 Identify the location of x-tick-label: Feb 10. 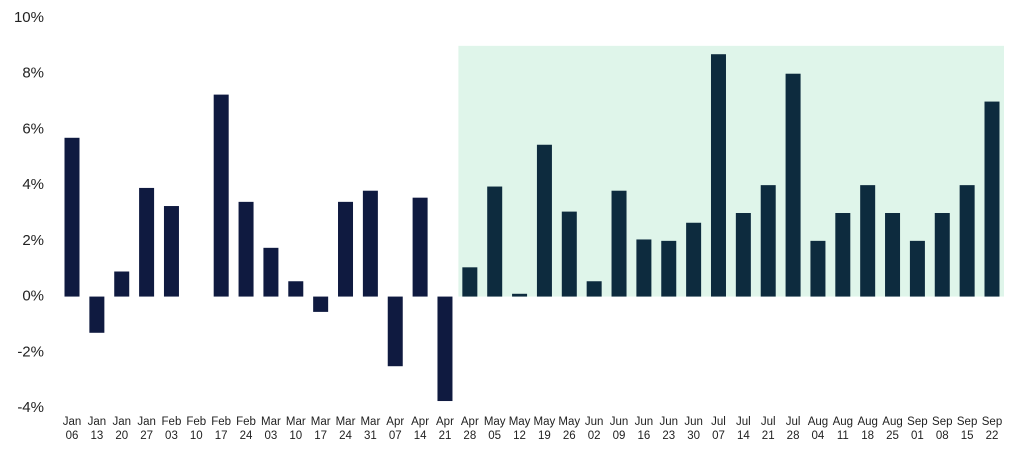
(196, 429).